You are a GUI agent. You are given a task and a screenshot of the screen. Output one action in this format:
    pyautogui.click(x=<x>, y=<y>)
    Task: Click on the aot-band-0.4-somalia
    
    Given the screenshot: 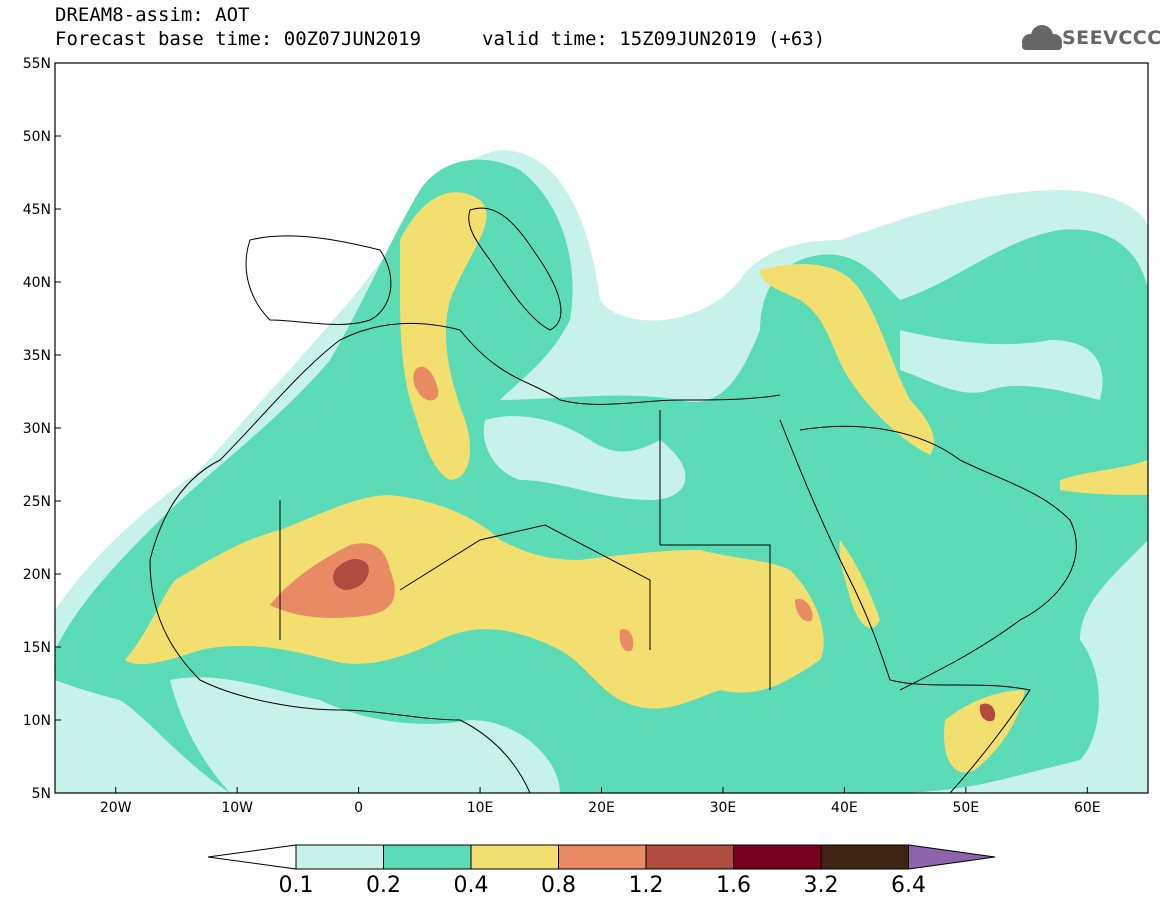 What is the action you would take?
    pyautogui.click(x=984, y=731)
    